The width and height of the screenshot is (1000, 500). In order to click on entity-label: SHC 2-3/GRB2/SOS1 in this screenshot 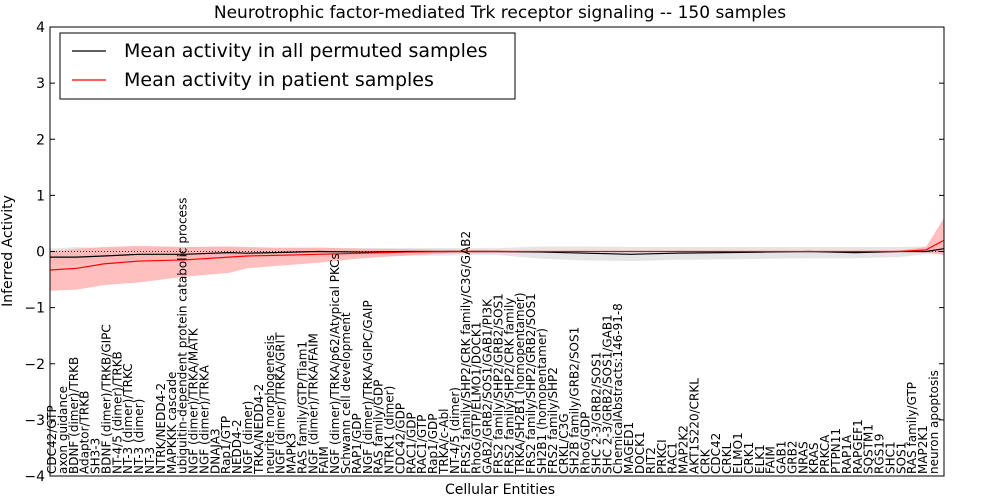, I will do `click(596, 413)`.